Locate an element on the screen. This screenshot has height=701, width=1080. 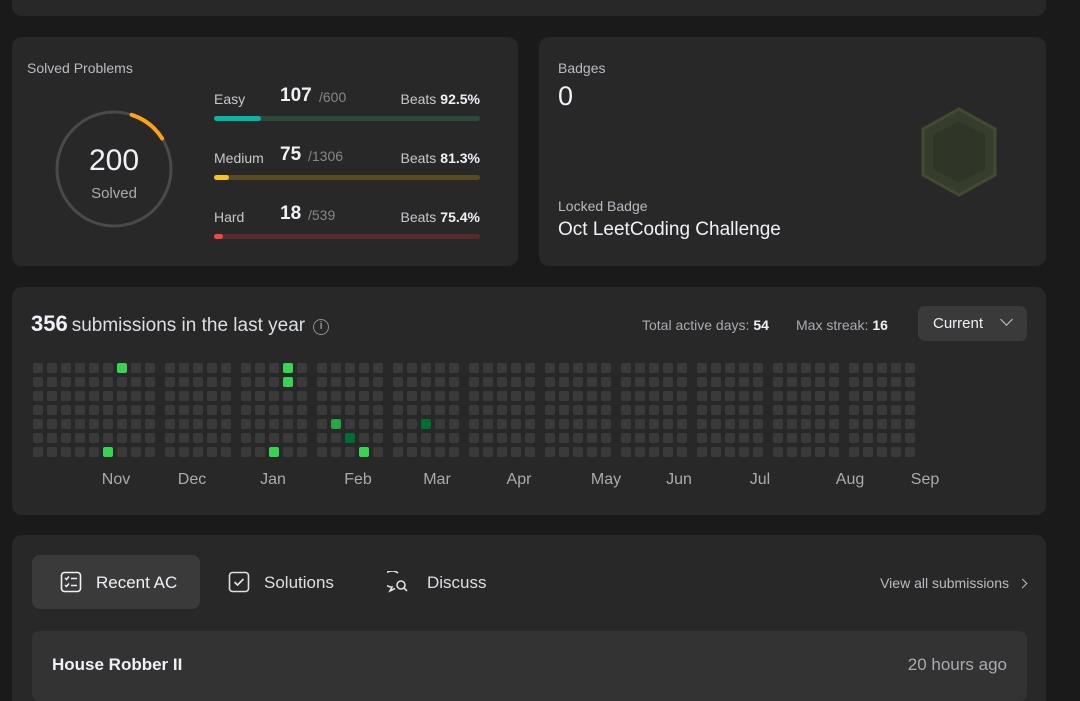
year-select-dropdown: Current is located at coordinates (972, 323).